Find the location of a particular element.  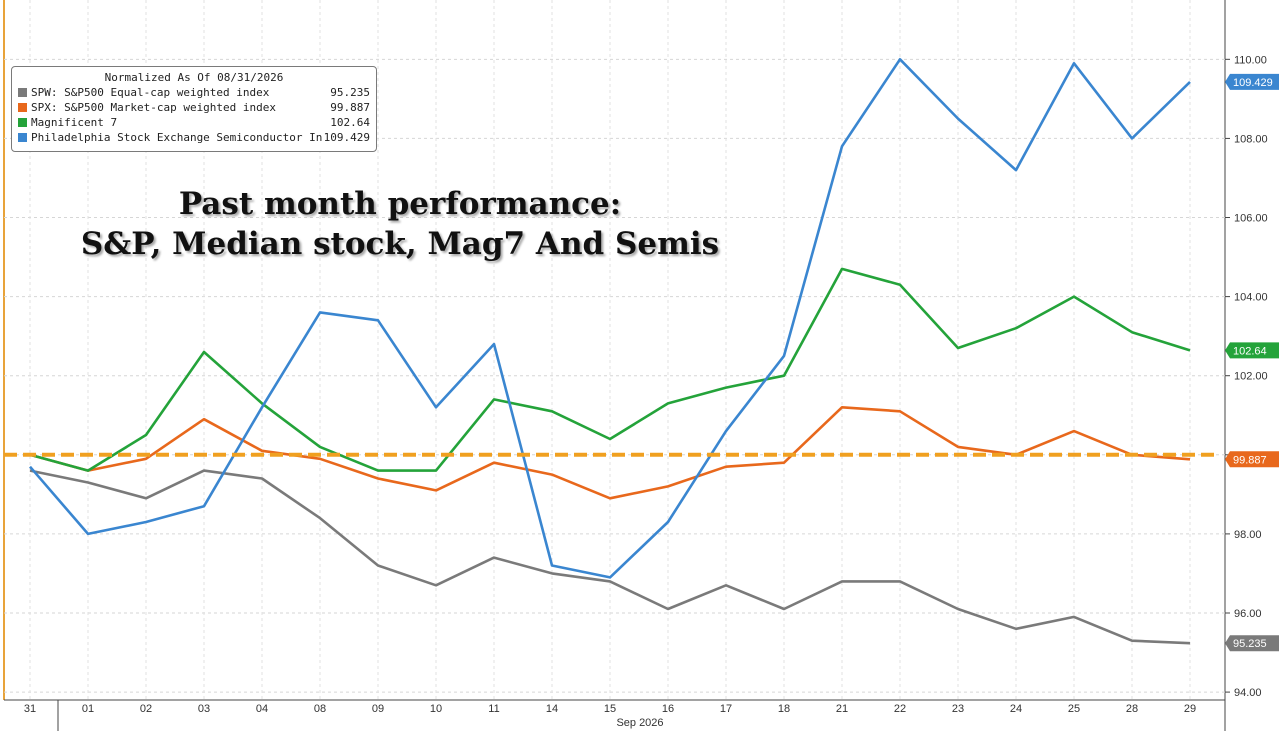

x-tick-label: 17 is located at coordinates (726, 709).